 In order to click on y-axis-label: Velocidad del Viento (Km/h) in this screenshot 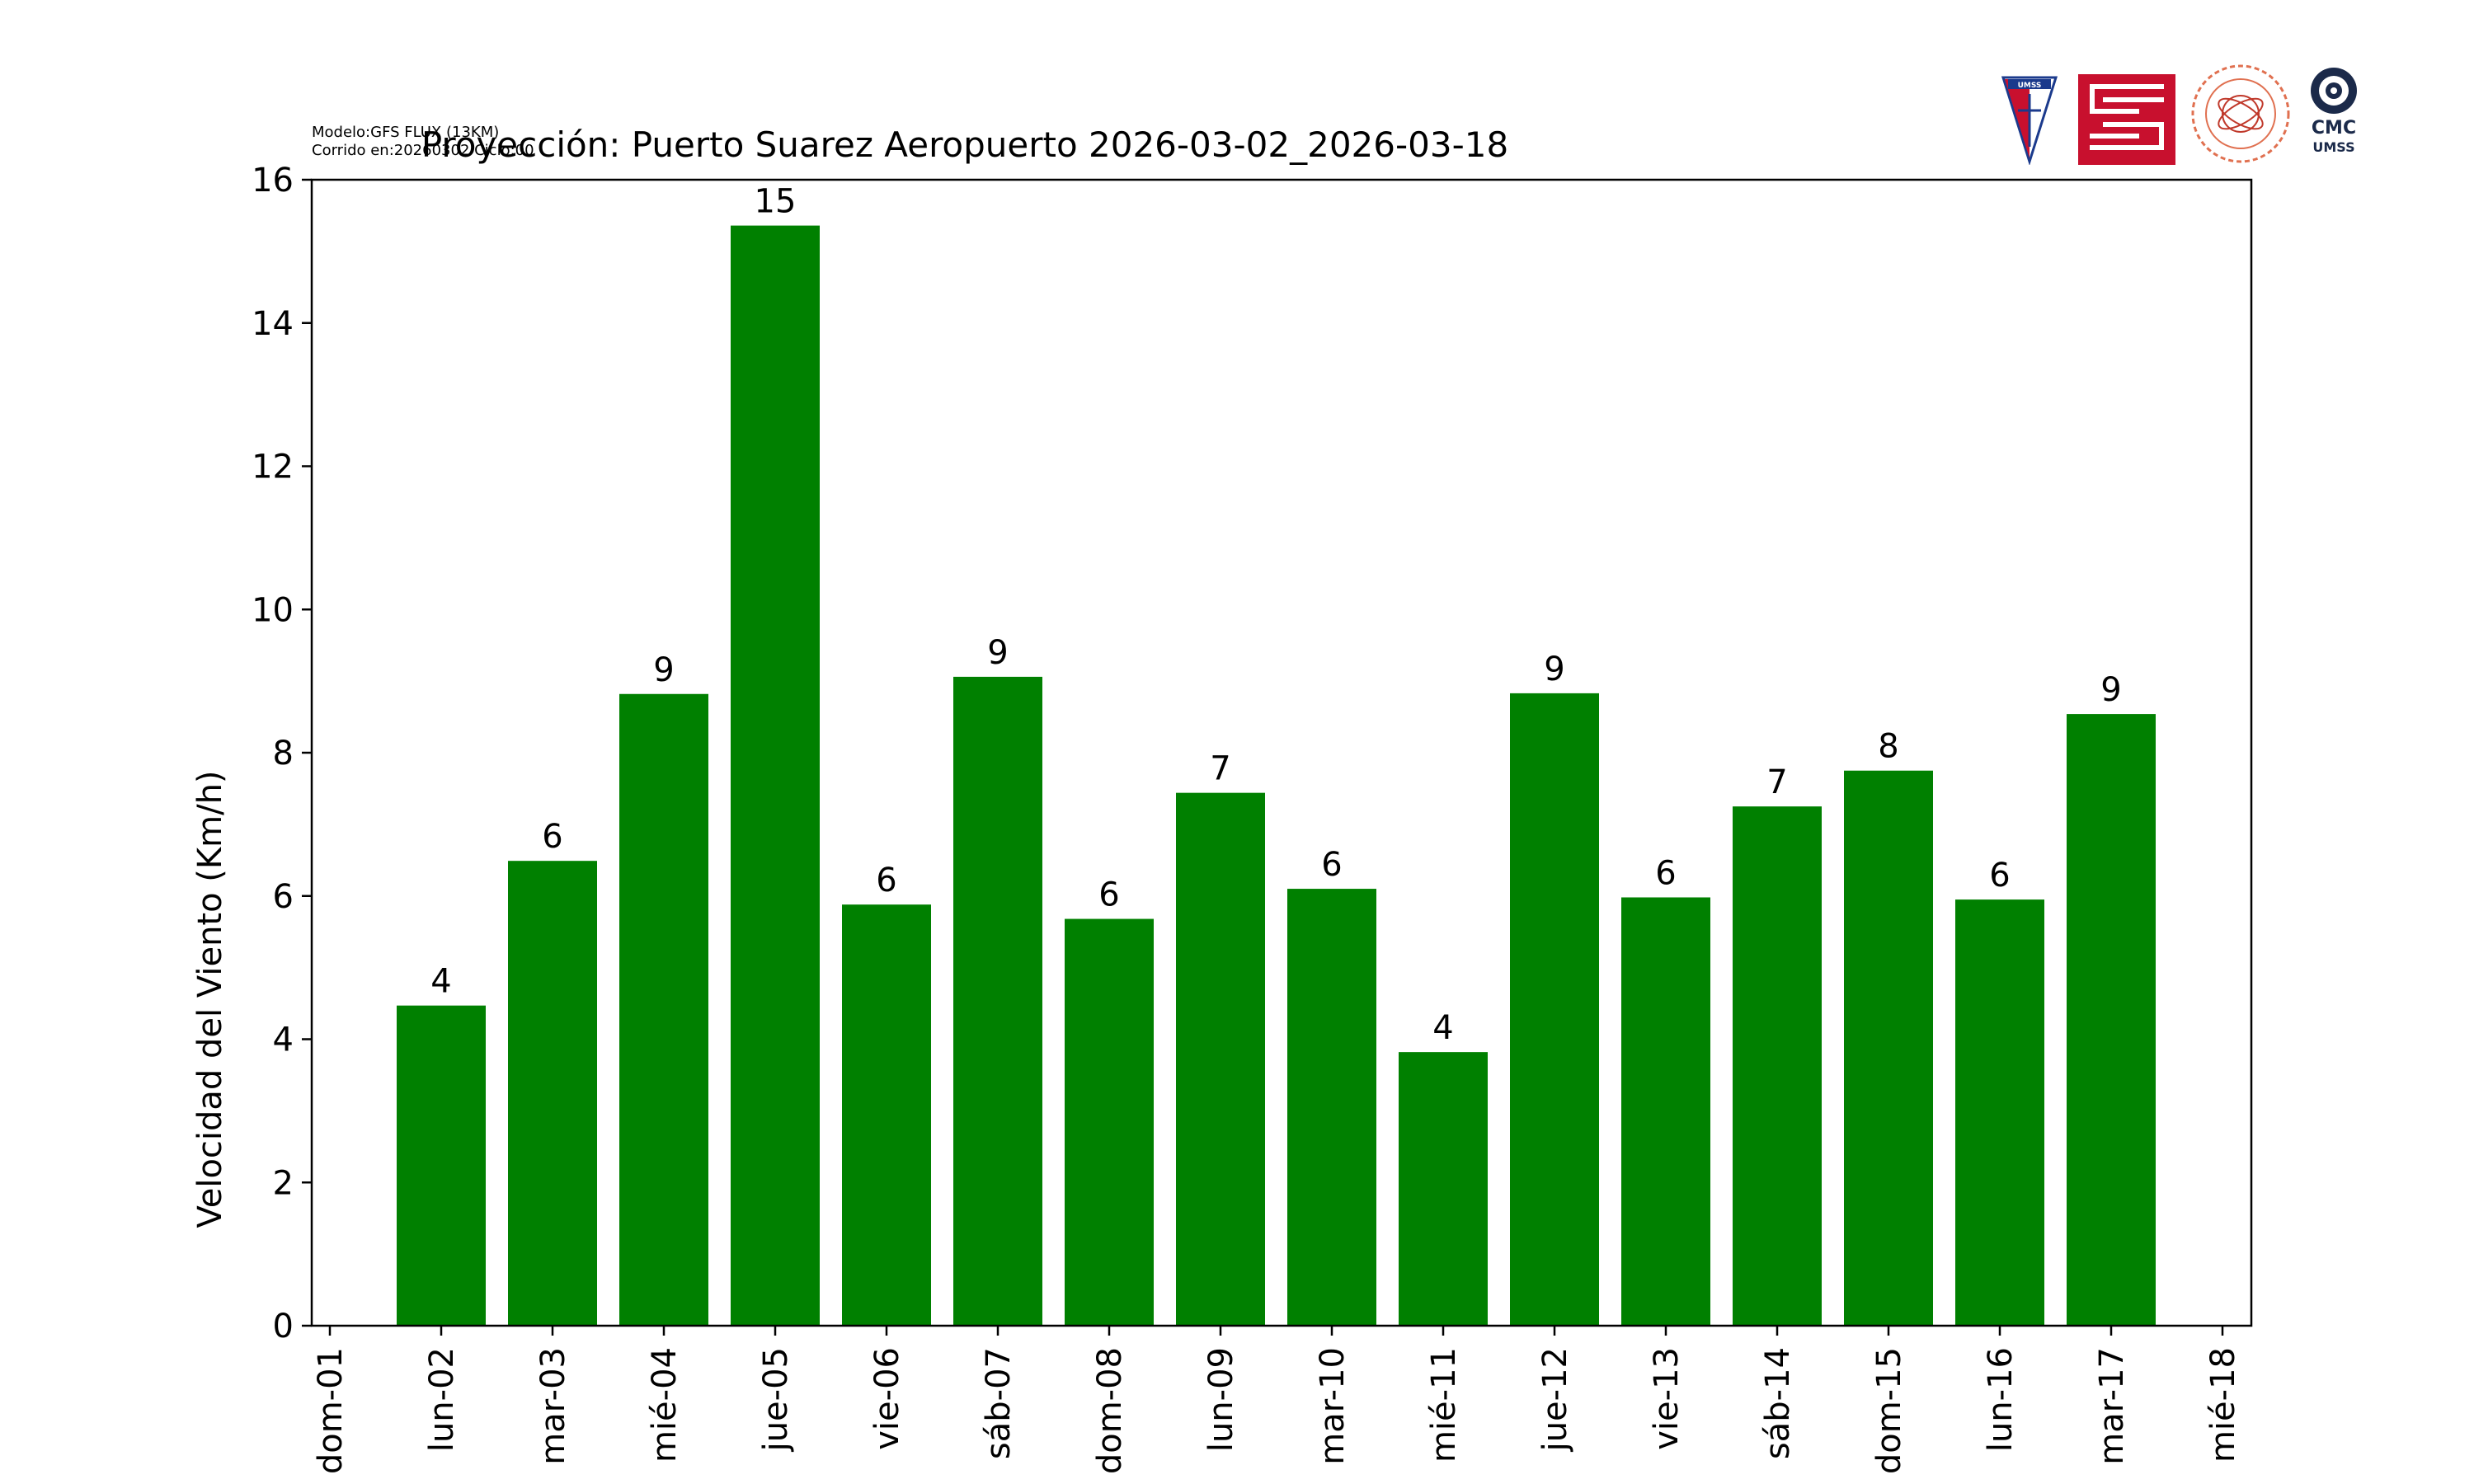, I will do `click(210, 999)`.